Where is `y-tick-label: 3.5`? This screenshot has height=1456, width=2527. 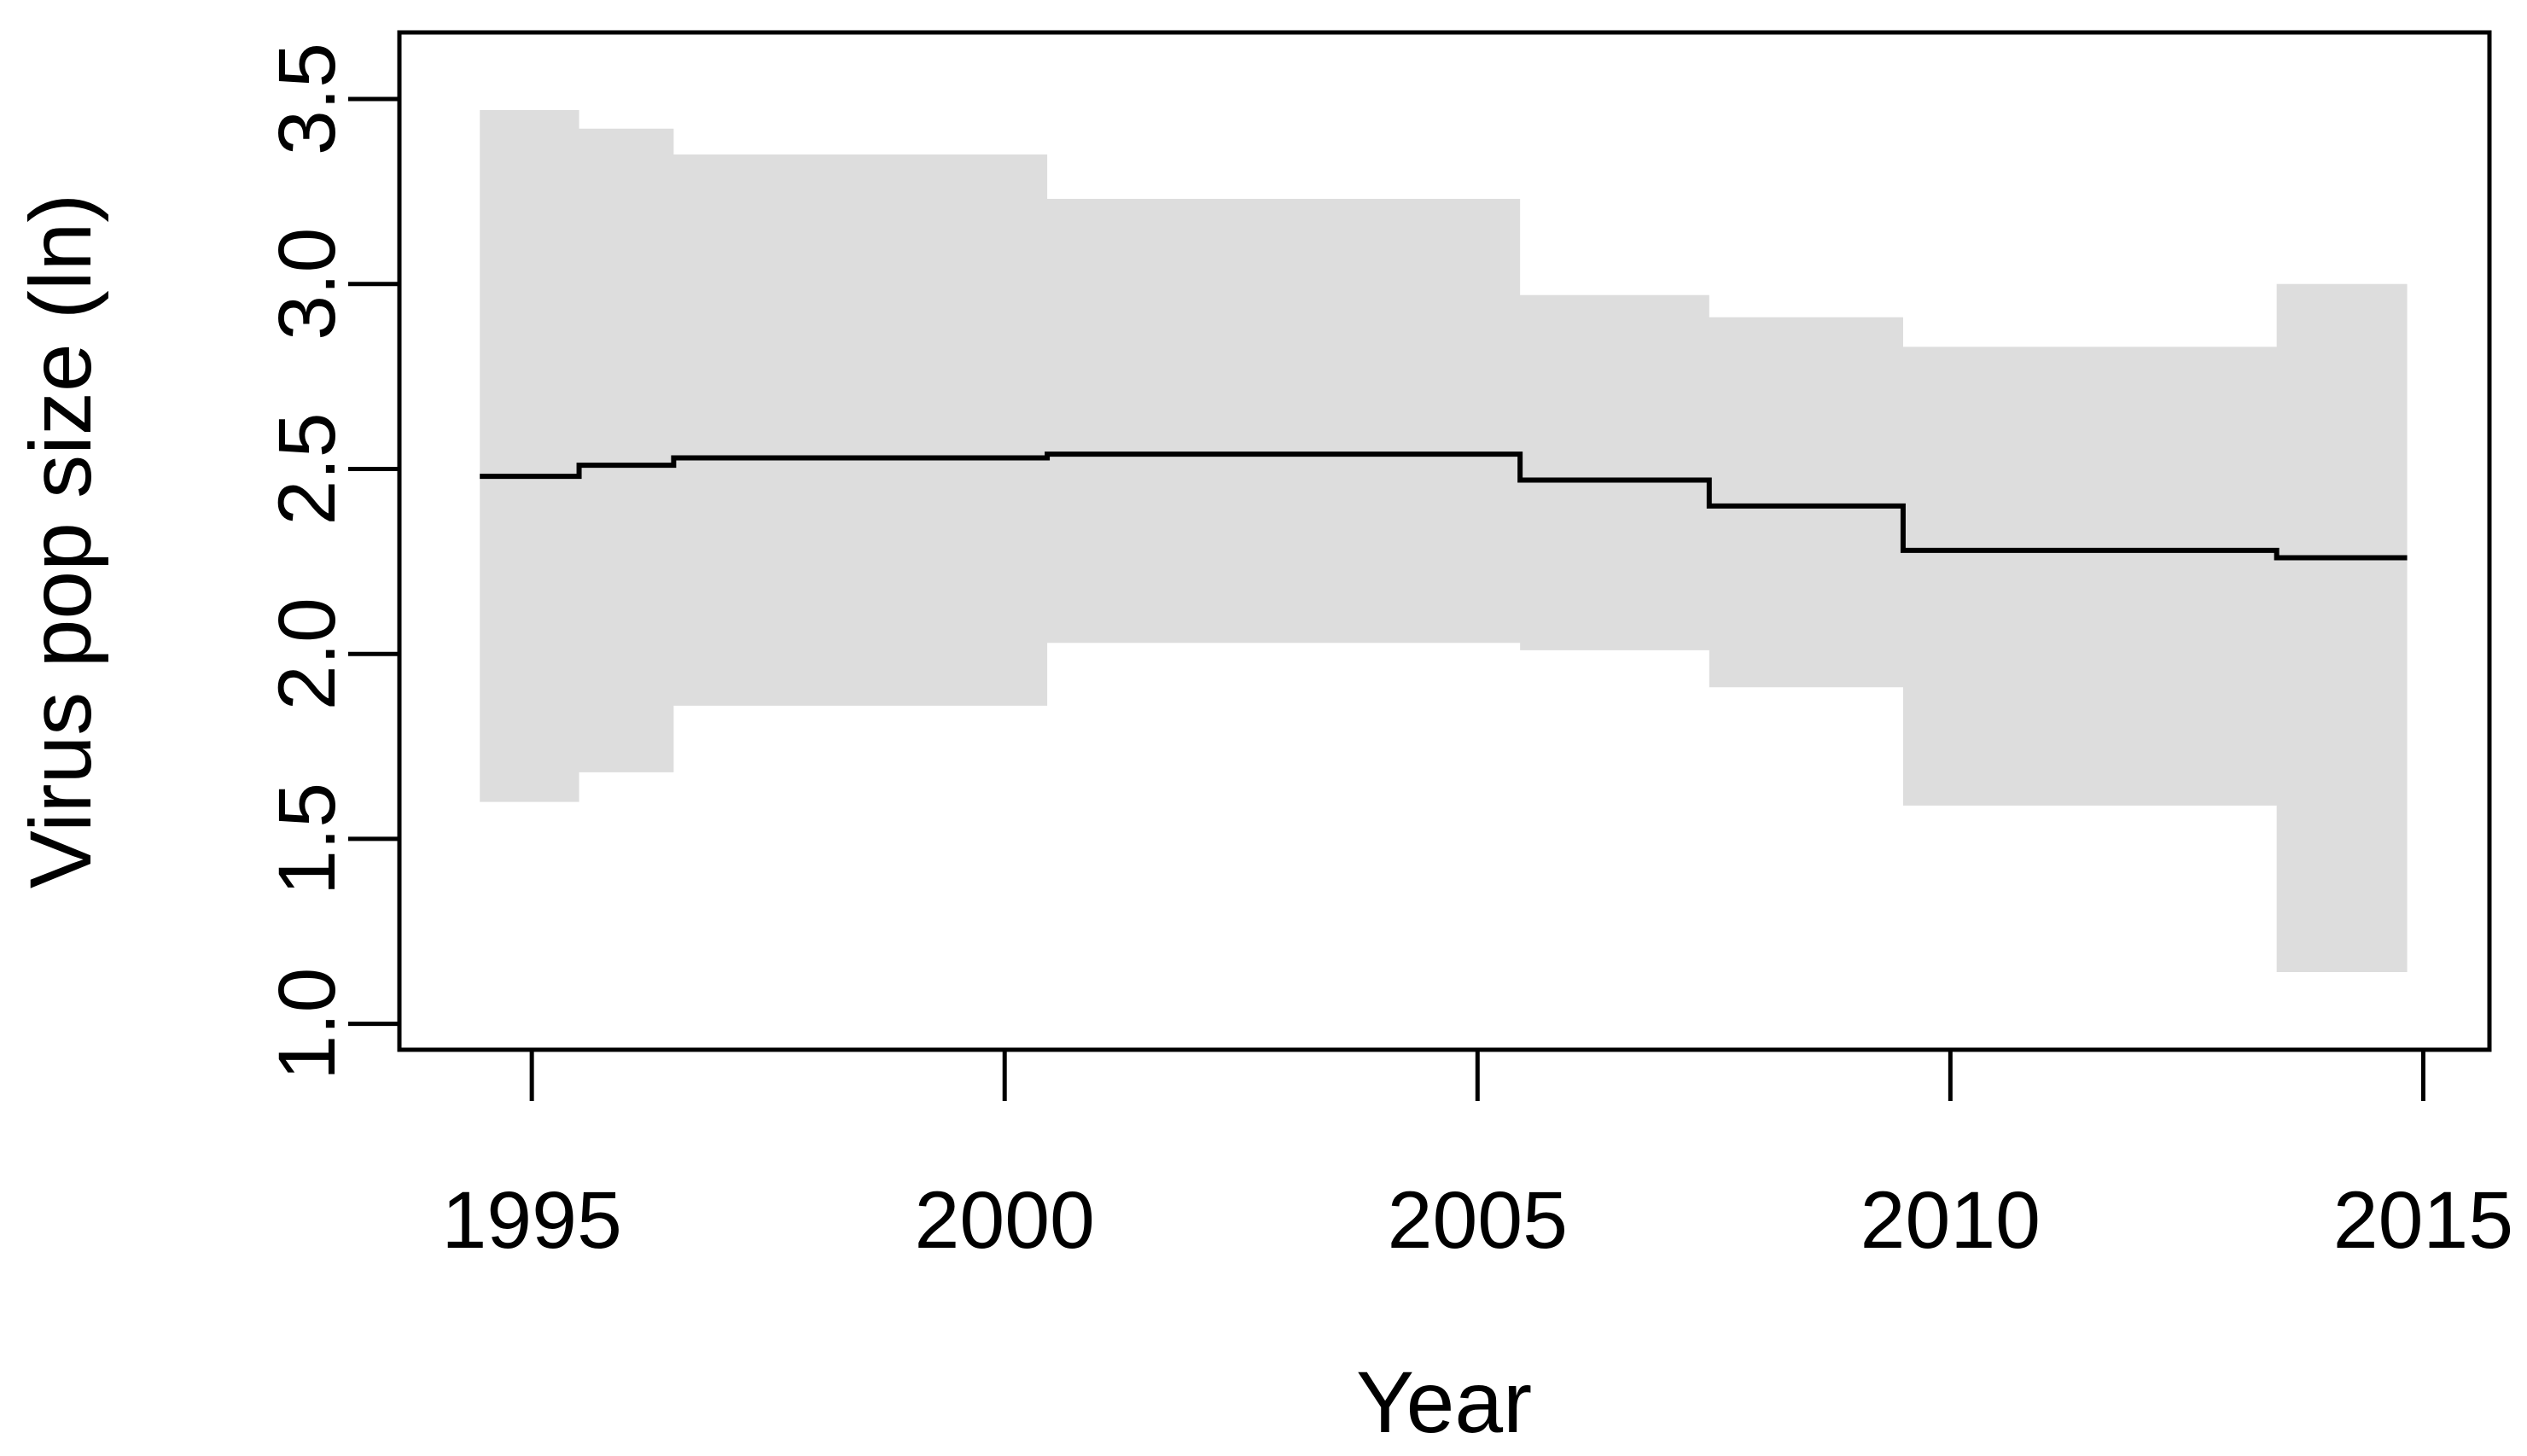 y-tick-label: 3.5 is located at coordinates (307, 99).